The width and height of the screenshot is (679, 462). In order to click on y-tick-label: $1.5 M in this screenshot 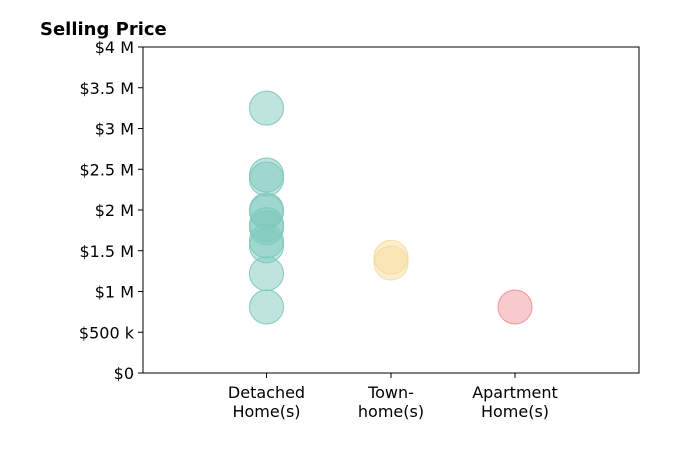, I will do `click(106, 251)`.